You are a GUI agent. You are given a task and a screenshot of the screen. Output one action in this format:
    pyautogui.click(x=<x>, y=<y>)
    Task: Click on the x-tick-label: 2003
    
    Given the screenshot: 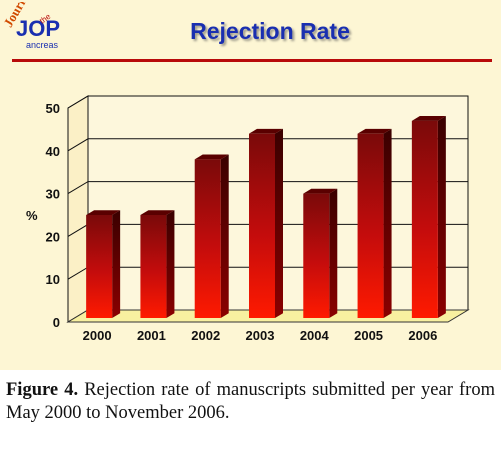 What is the action you would take?
    pyautogui.click(x=260, y=335)
    